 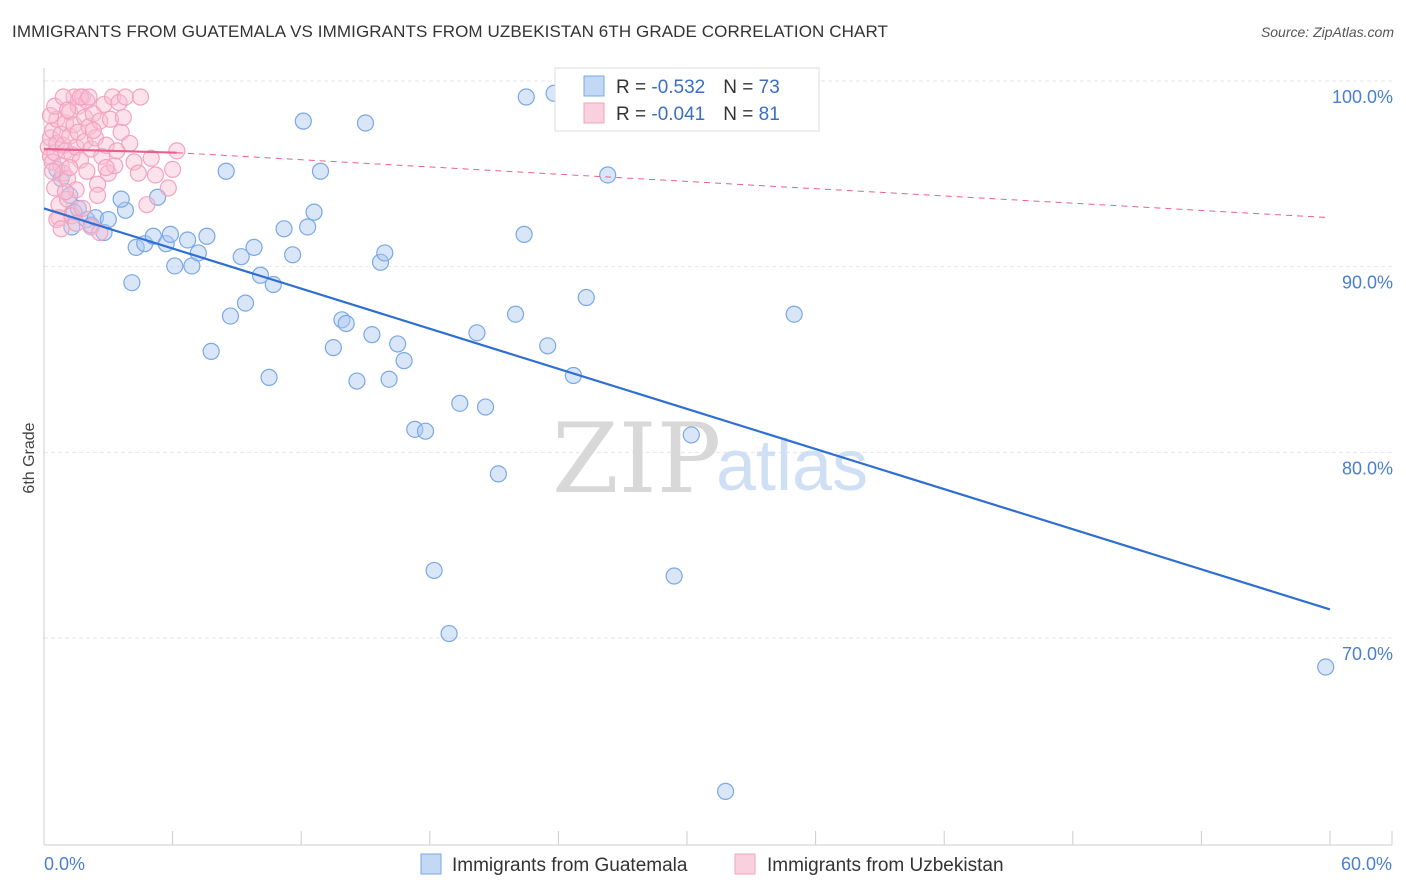 What do you see at coordinates (792, 466) in the screenshot?
I see `watermark-atlas: atlas` at bounding box center [792, 466].